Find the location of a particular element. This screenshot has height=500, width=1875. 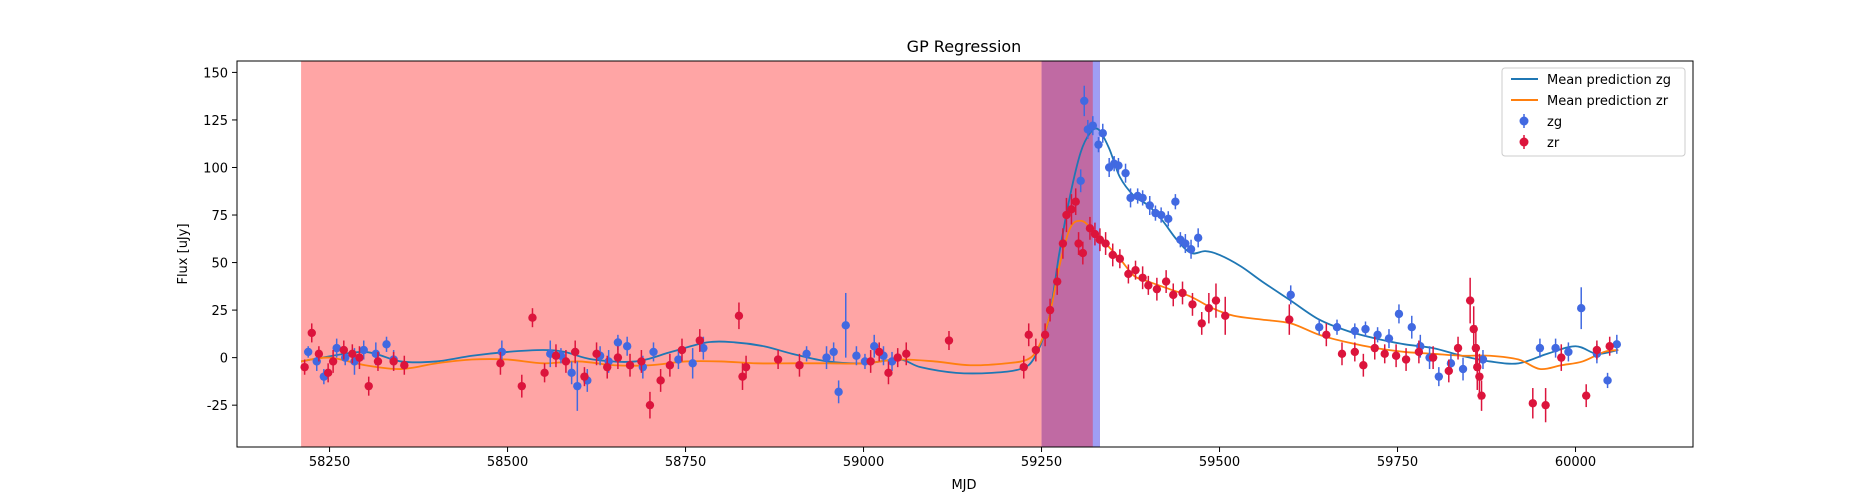

y-tick-label: 125 is located at coordinates (215, 121).